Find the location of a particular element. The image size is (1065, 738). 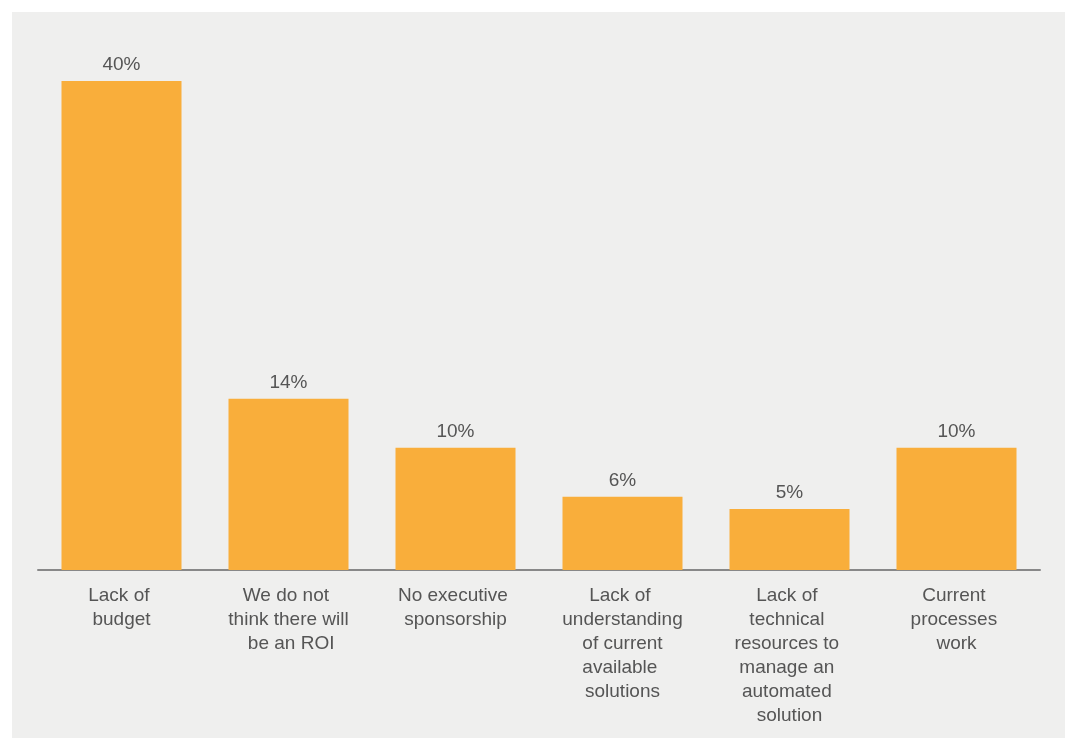

x-tick-label: Lack of technical resources to manage an automated solution is located at coordinates (789, 654).